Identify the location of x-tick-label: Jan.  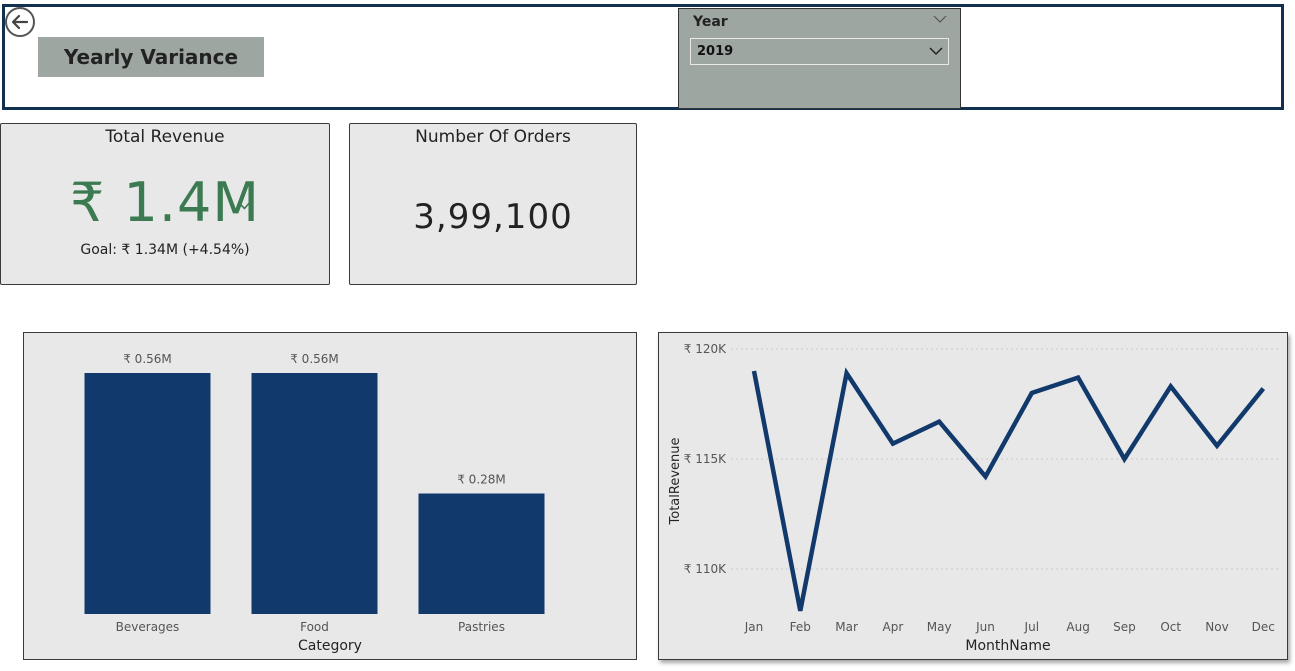
(754, 627).